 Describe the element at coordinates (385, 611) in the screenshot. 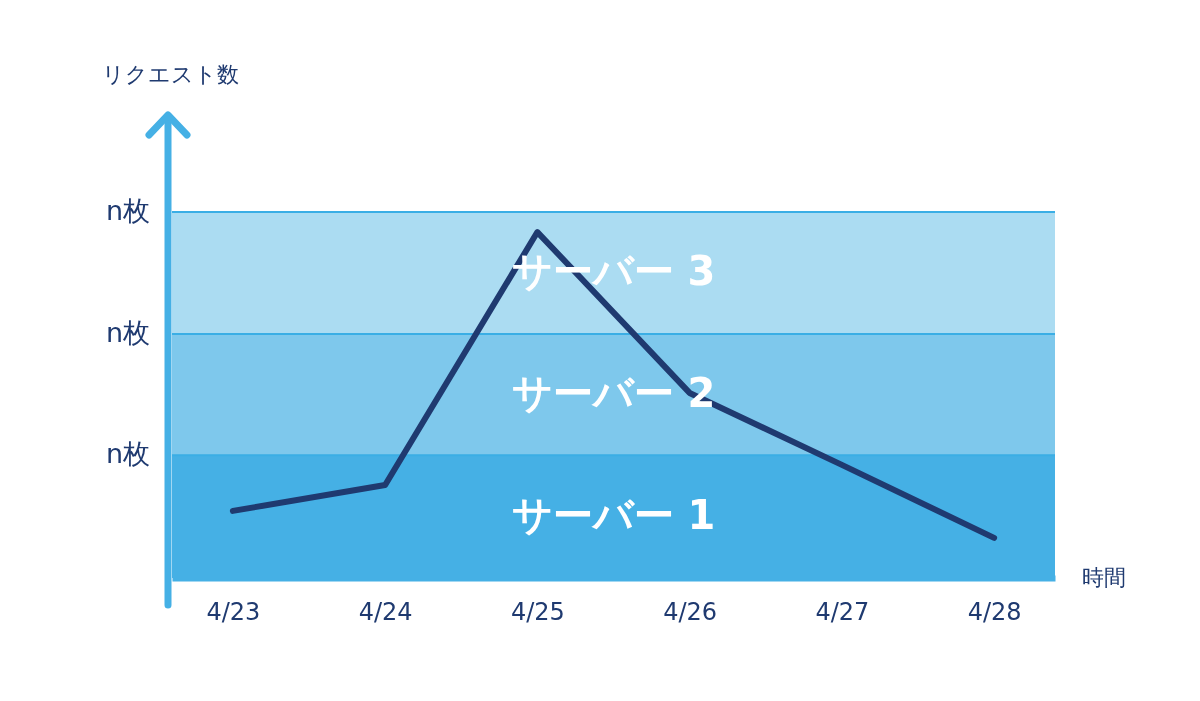

I see `x-tick-label: 4/24` at that location.